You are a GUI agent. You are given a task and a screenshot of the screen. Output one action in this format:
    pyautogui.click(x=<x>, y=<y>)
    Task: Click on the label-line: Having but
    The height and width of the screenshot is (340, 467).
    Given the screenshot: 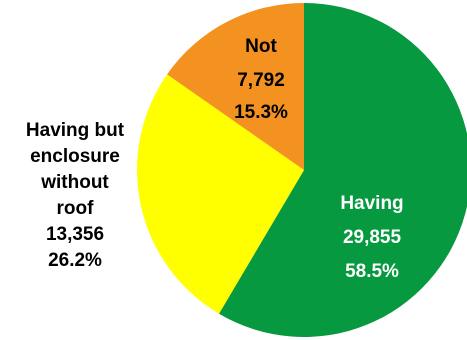 What is the action you would take?
    pyautogui.click(x=75, y=130)
    